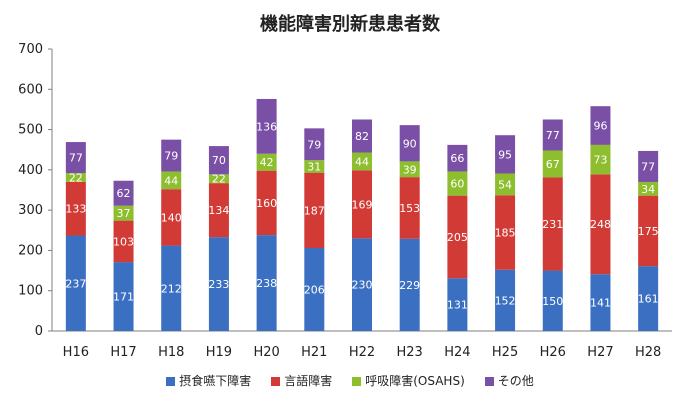 This screenshot has height=401, width=700. I want to click on legend-item: 摂食嚥下障害, so click(208, 380).